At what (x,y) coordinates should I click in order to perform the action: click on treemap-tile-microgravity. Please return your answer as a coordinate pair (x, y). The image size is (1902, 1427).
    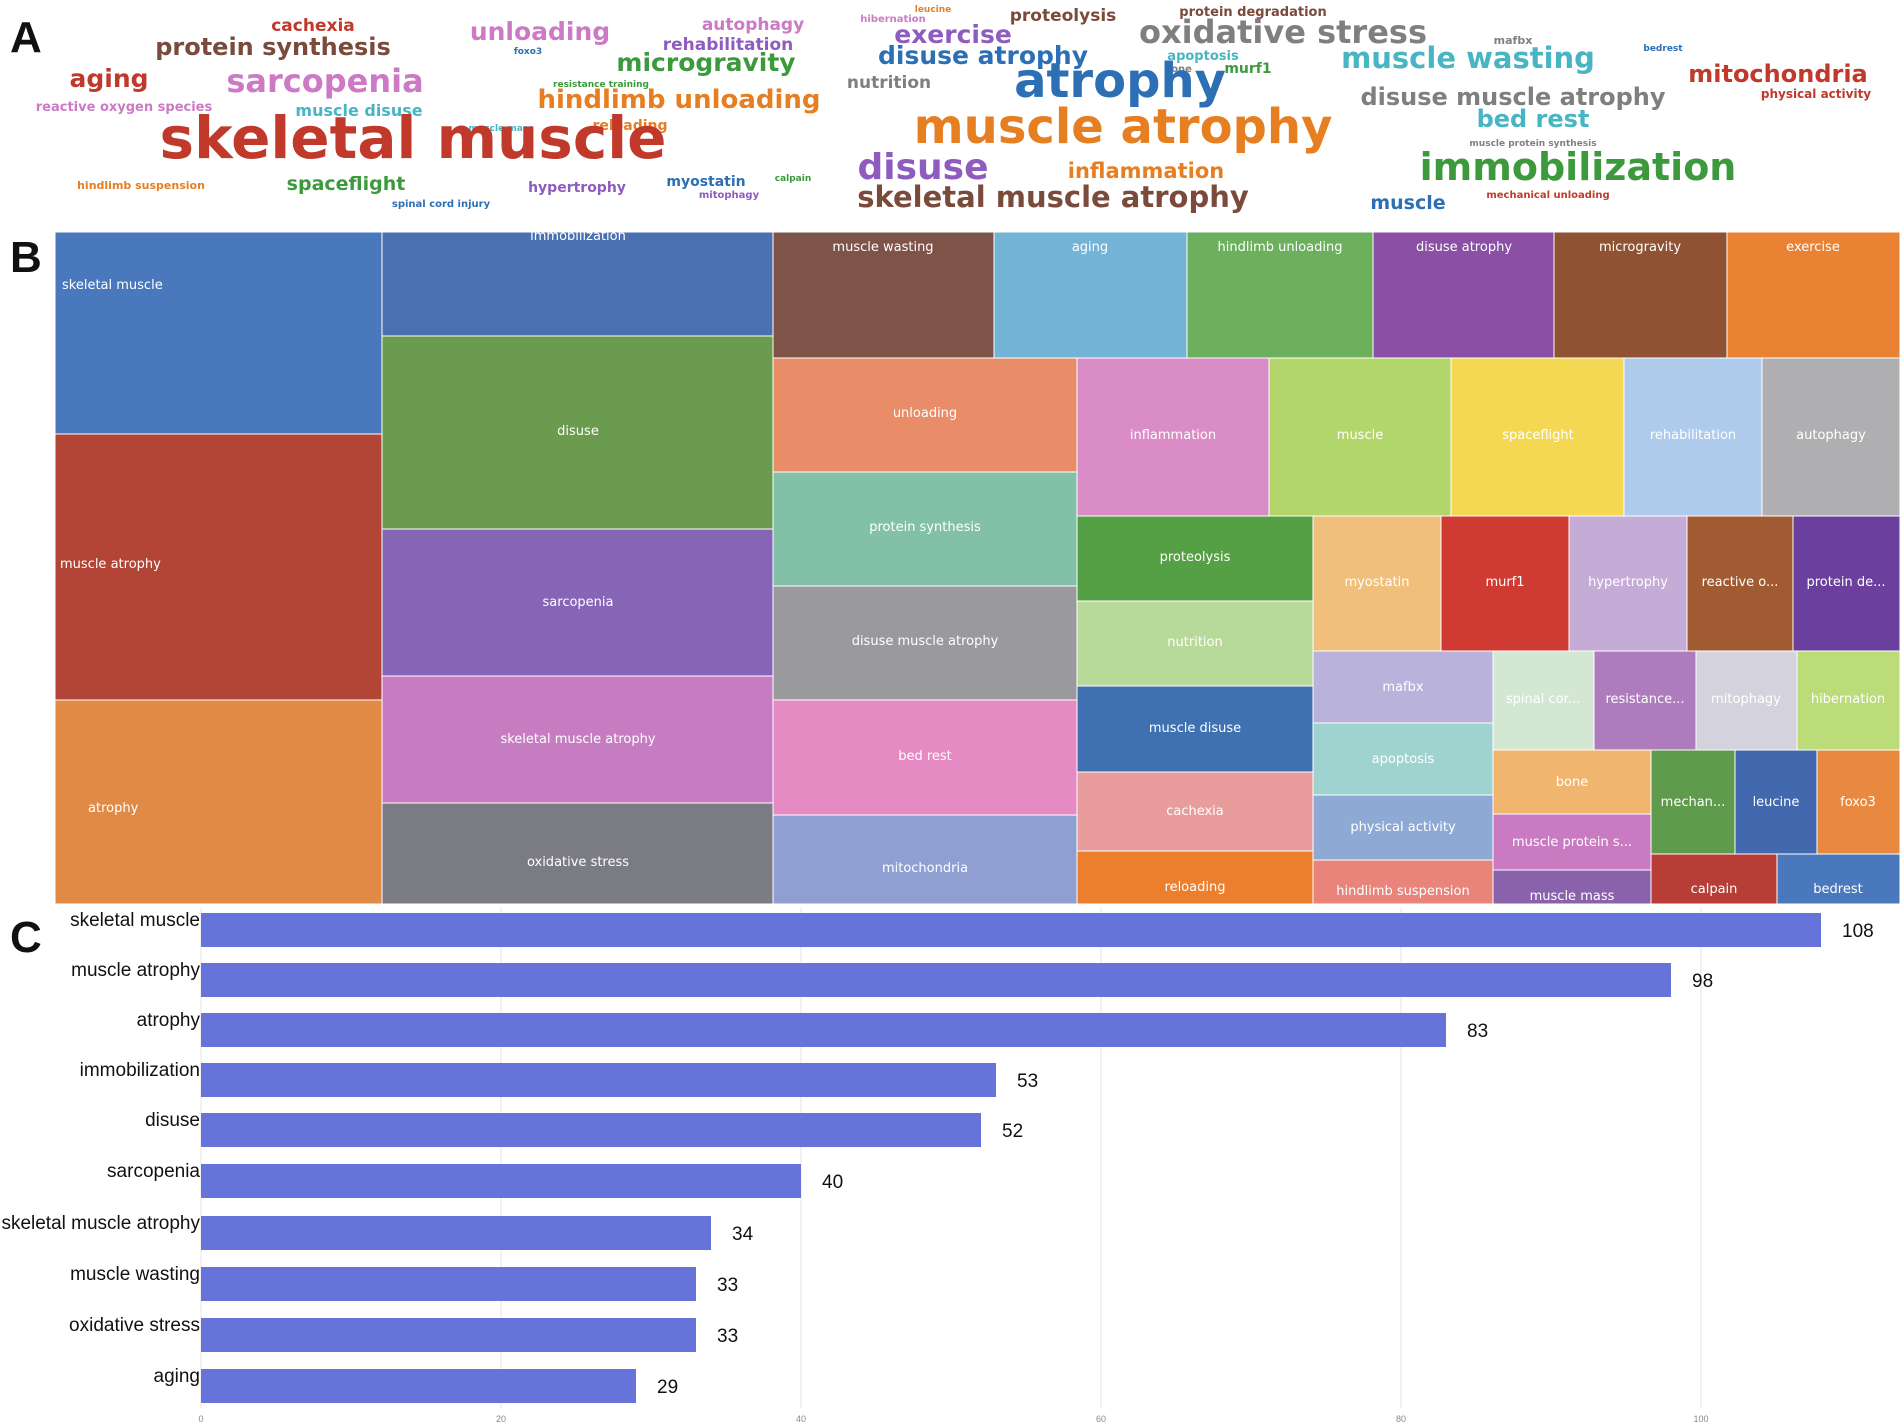
    Looking at the image, I should click on (1640, 295).